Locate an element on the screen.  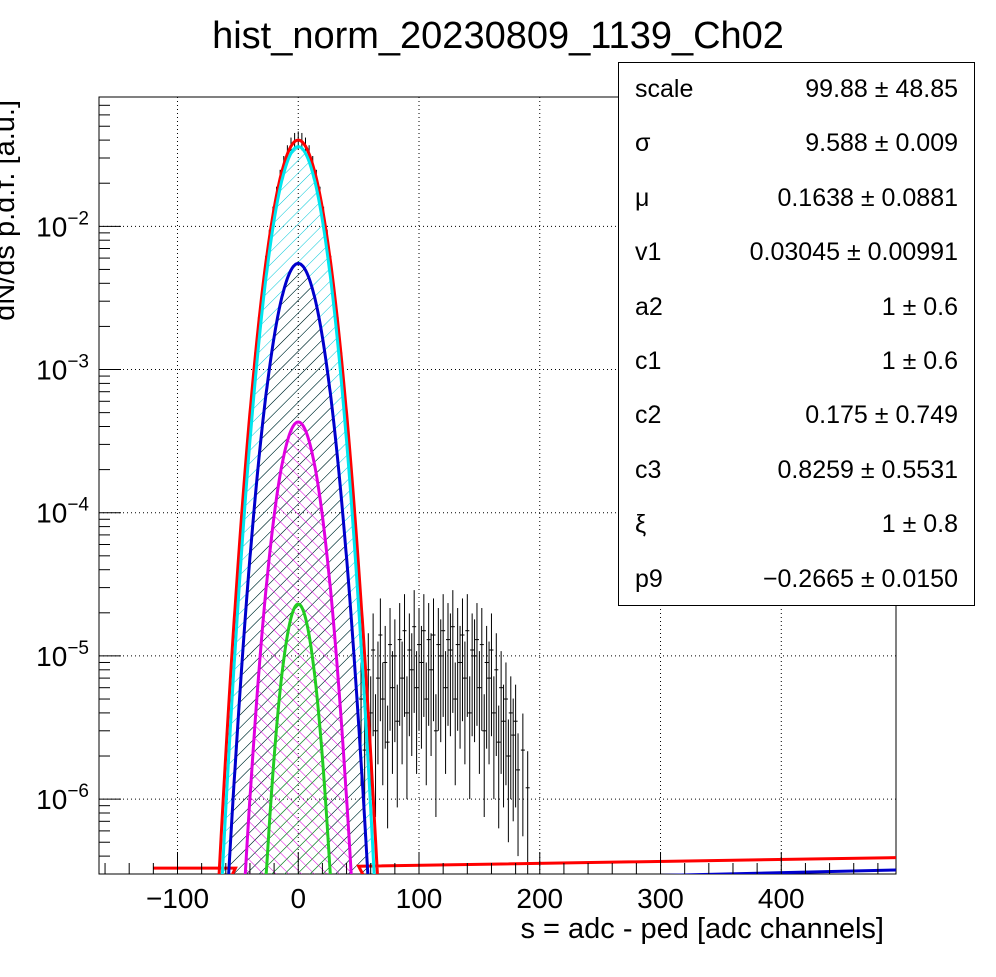
stats-row: μ 0.1638 ± 0.0881 is located at coordinates (796, 199).